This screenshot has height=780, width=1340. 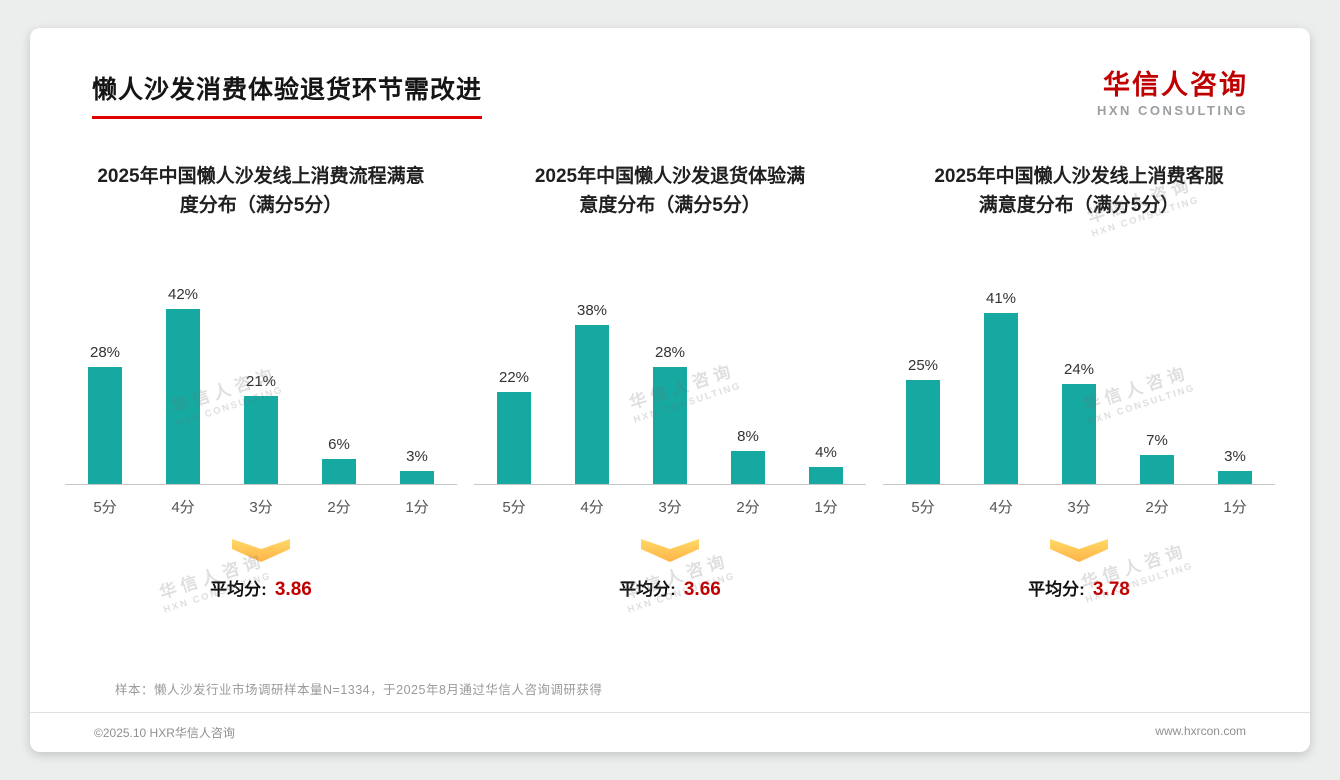 What do you see at coordinates (1001, 298) in the screenshot?
I see `bar-value-label: 41%` at bounding box center [1001, 298].